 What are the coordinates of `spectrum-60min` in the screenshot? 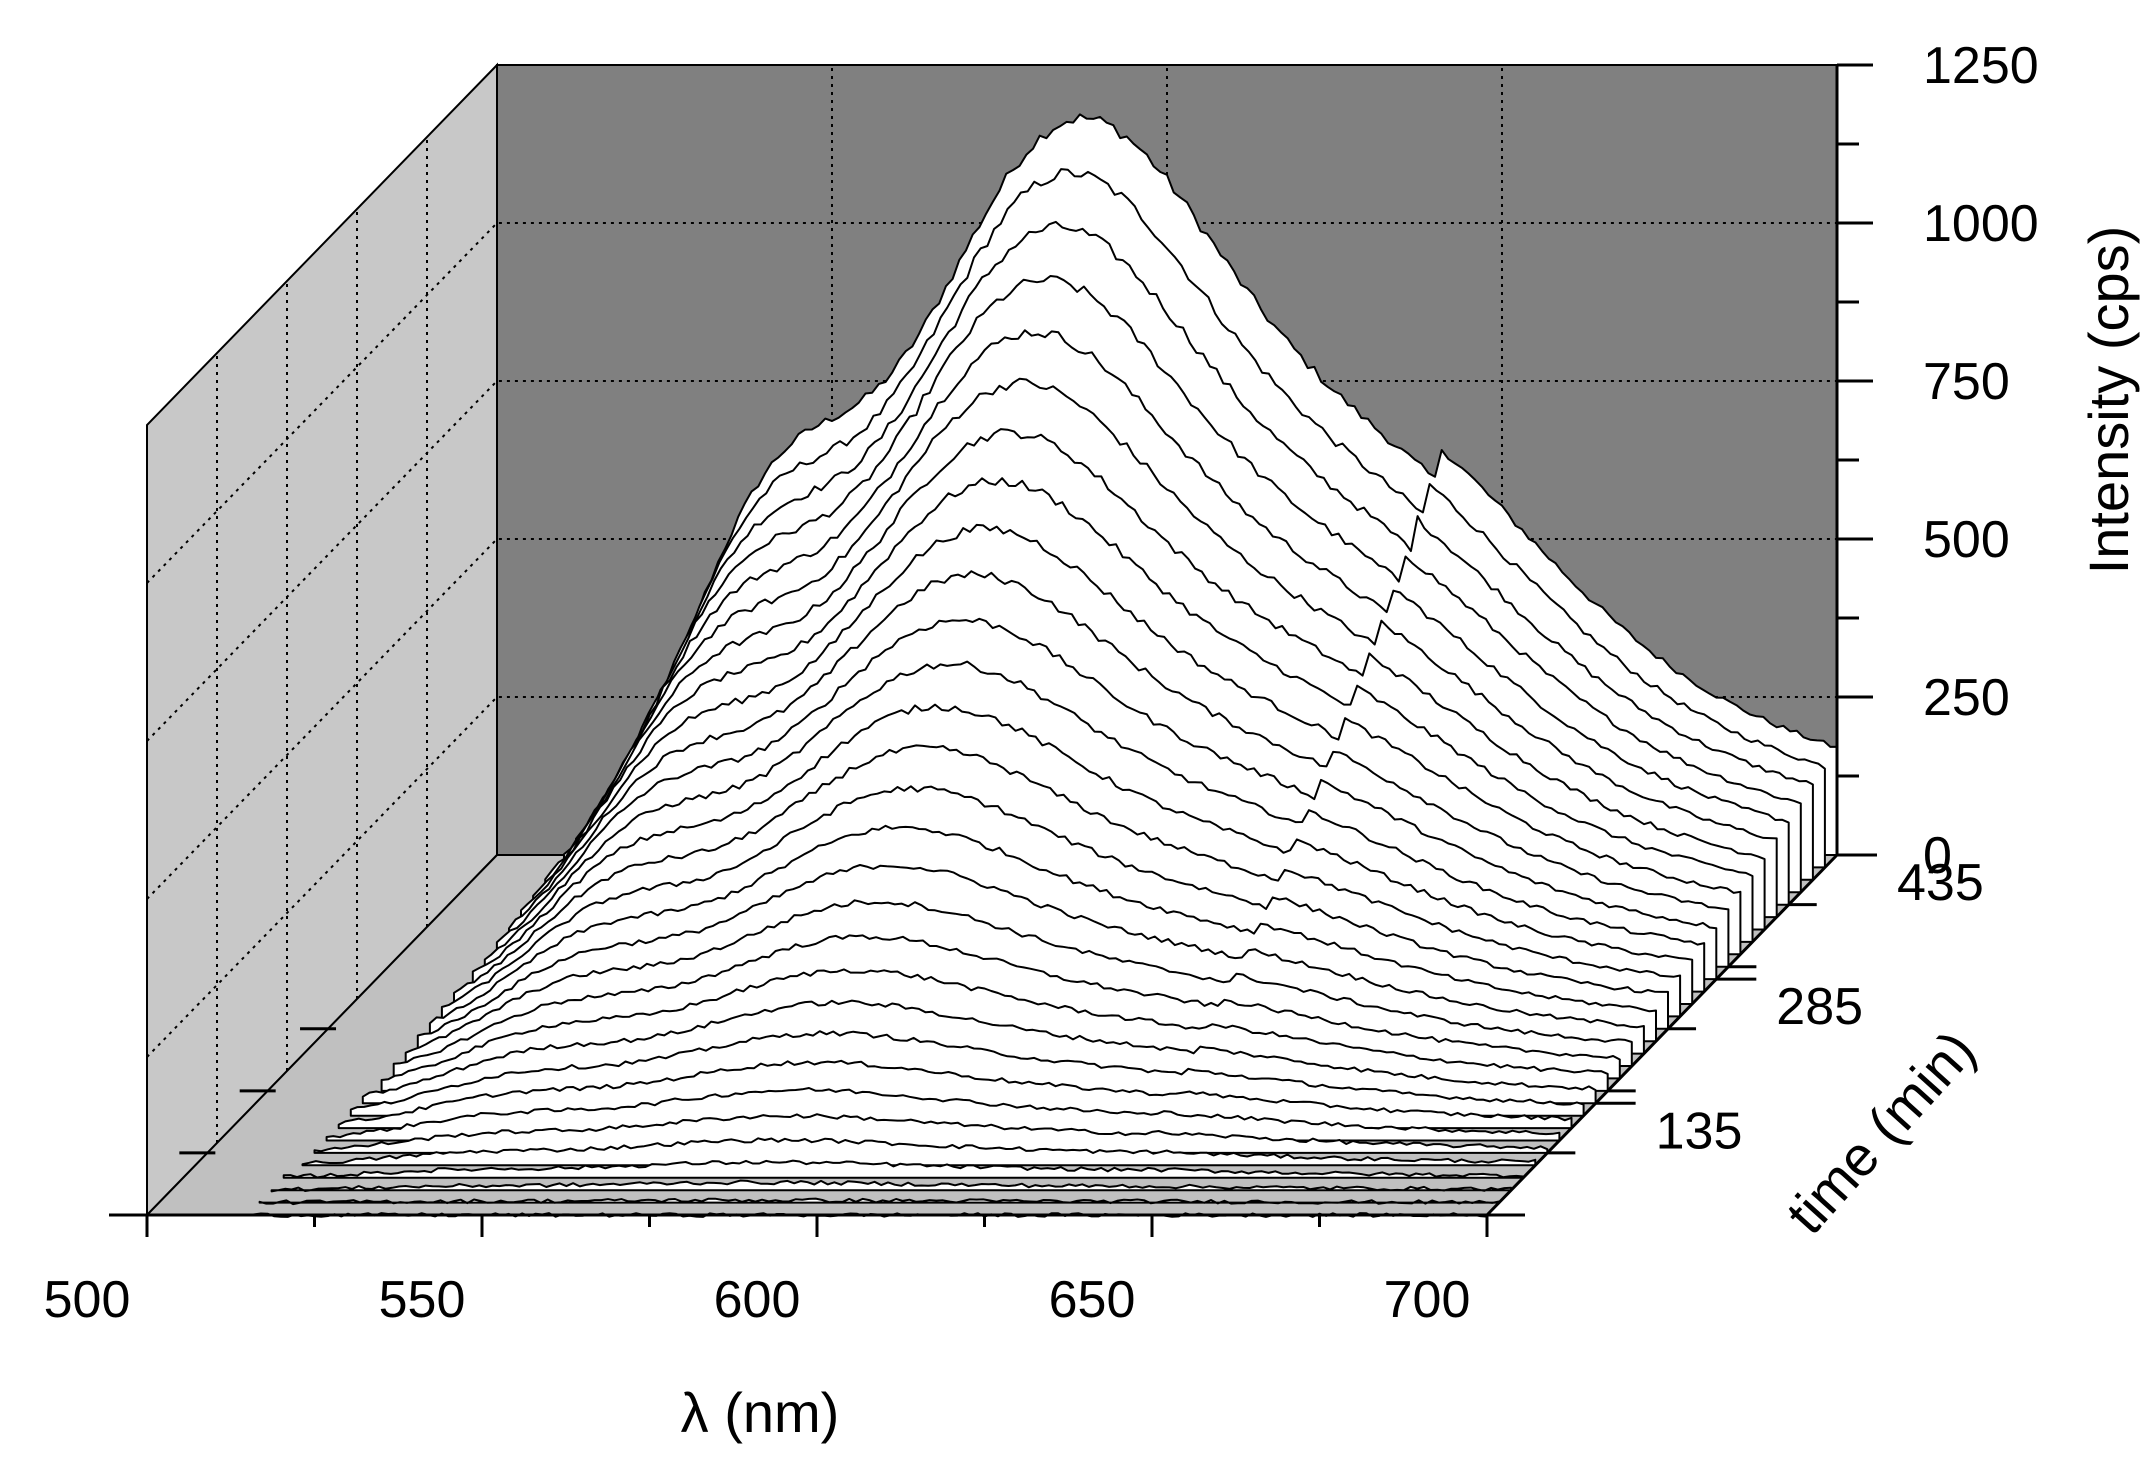 It's located at (919, 1152).